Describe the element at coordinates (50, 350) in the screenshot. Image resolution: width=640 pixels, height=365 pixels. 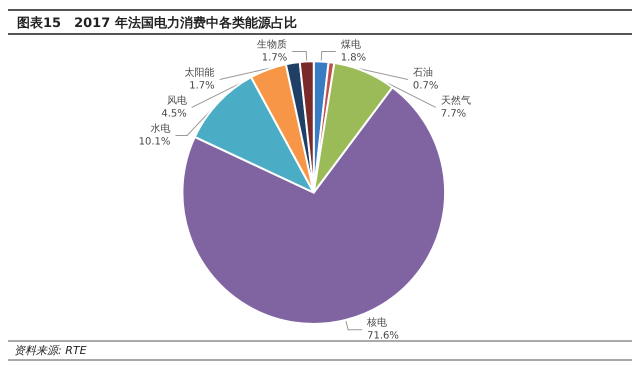
I see `text: 资料来源: RTE` at that location.